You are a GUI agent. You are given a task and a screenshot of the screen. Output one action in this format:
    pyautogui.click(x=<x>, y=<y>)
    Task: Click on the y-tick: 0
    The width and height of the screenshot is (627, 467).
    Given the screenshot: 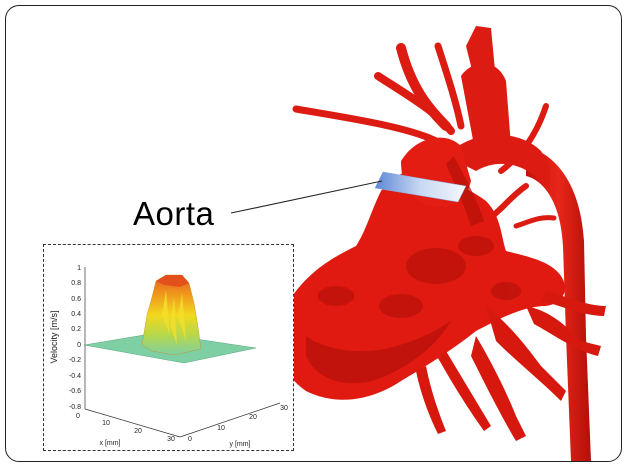 What is the action you would take?
    pyautogui.click(x=190, y=439)
    